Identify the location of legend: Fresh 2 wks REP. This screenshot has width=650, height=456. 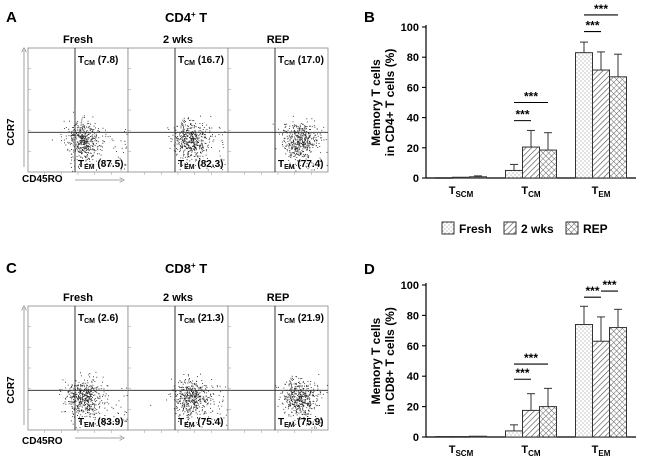
(524, 228).